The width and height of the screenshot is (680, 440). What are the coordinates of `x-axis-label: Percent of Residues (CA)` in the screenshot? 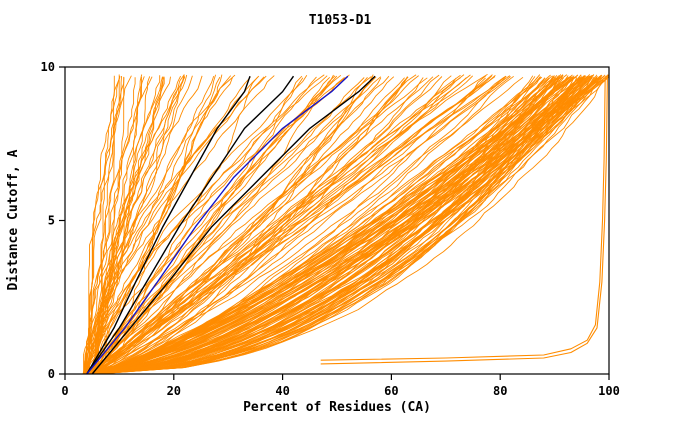 It's located at (337, 407).